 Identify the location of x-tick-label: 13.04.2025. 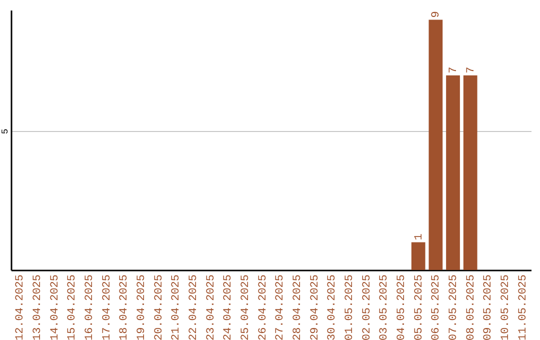
(38, 307).